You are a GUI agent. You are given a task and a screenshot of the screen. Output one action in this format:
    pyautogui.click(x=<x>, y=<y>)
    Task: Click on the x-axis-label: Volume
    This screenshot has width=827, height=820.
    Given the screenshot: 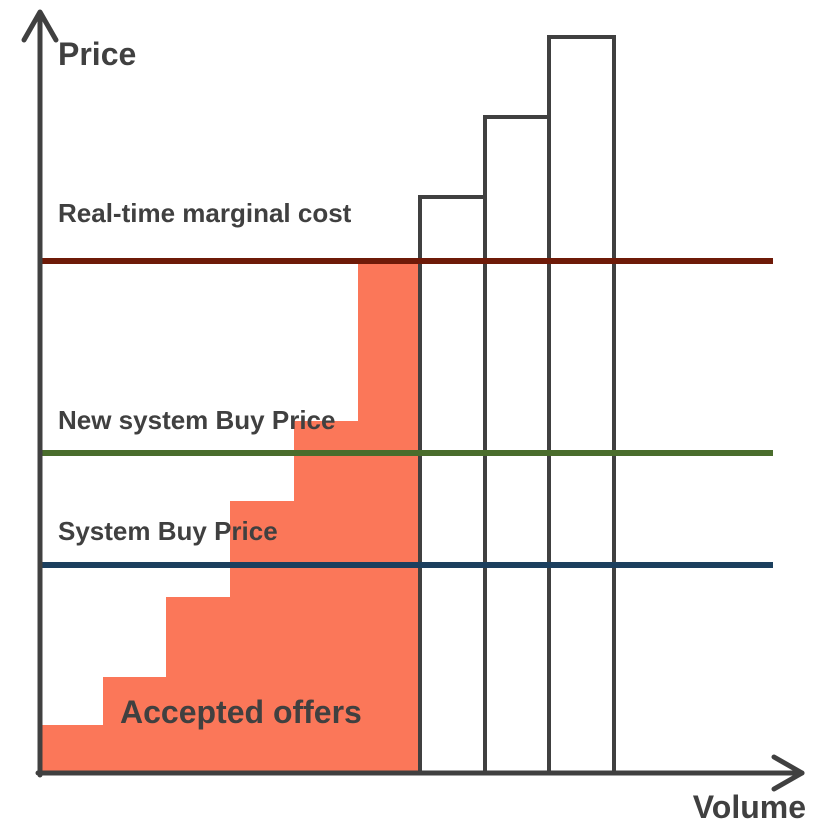 What is the action you would take?
    pyautogui.click(x=749, y=804)
    